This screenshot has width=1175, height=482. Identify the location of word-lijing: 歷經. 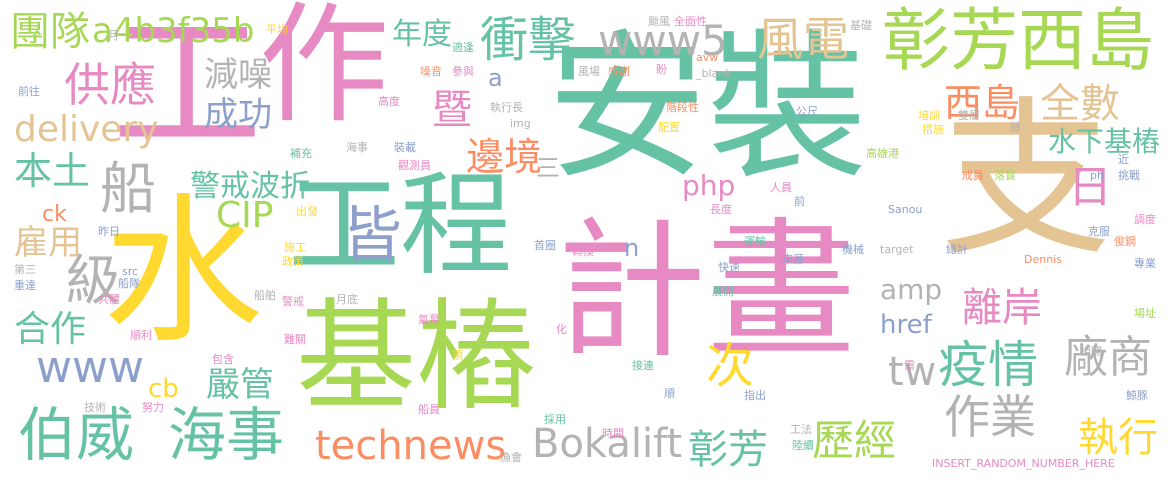
(854, 440).